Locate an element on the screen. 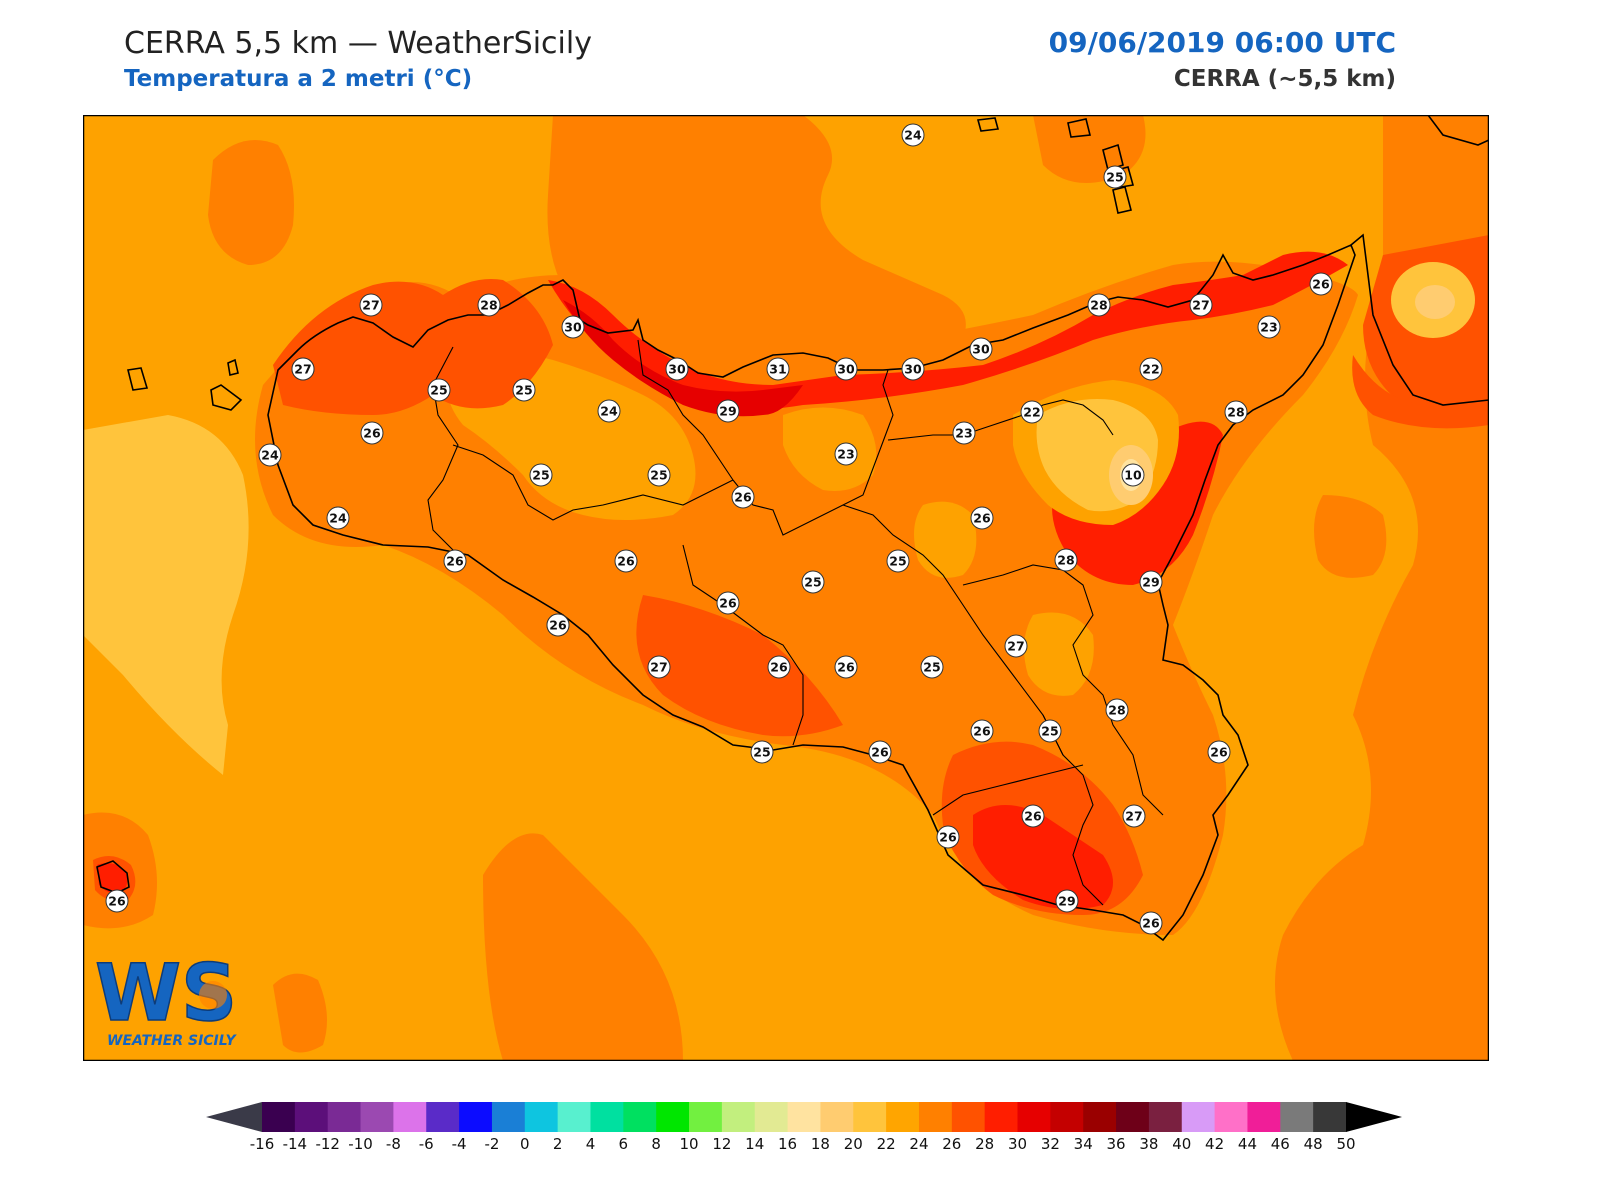 Image resolution: width=1600 pixels, height=1200 pixels. colorbar-tick-label: 10 is located at coordinates (689, 1144).